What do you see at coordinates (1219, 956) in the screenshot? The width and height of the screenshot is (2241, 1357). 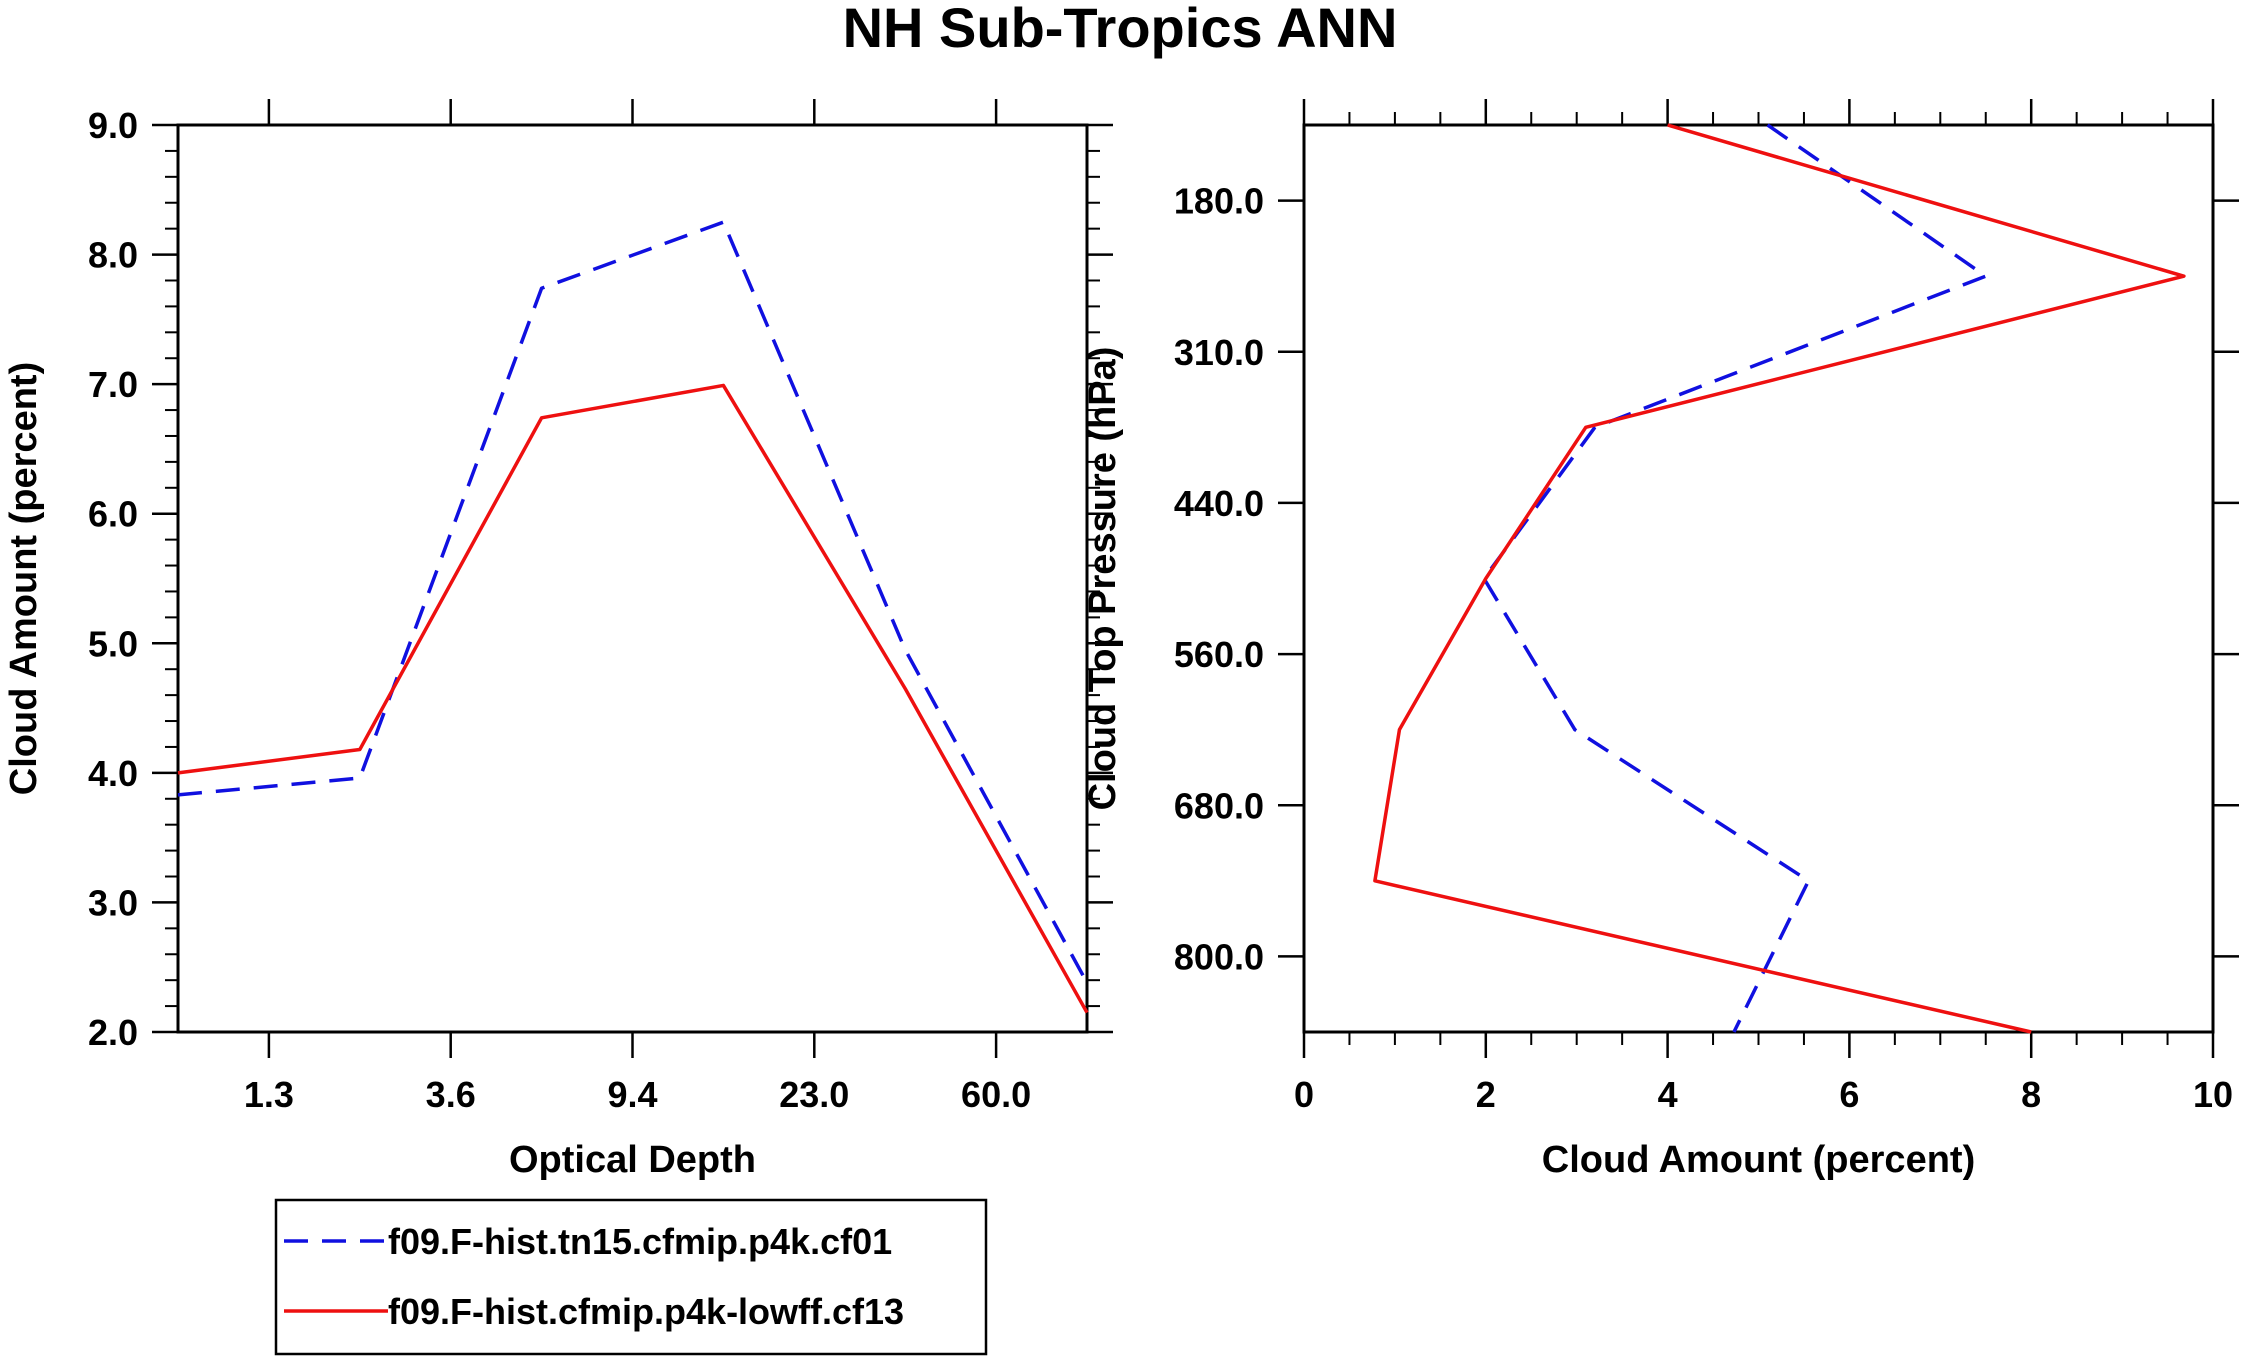 I see `right-y-tick-label: 800.0` at bounding box center [1219, 956].